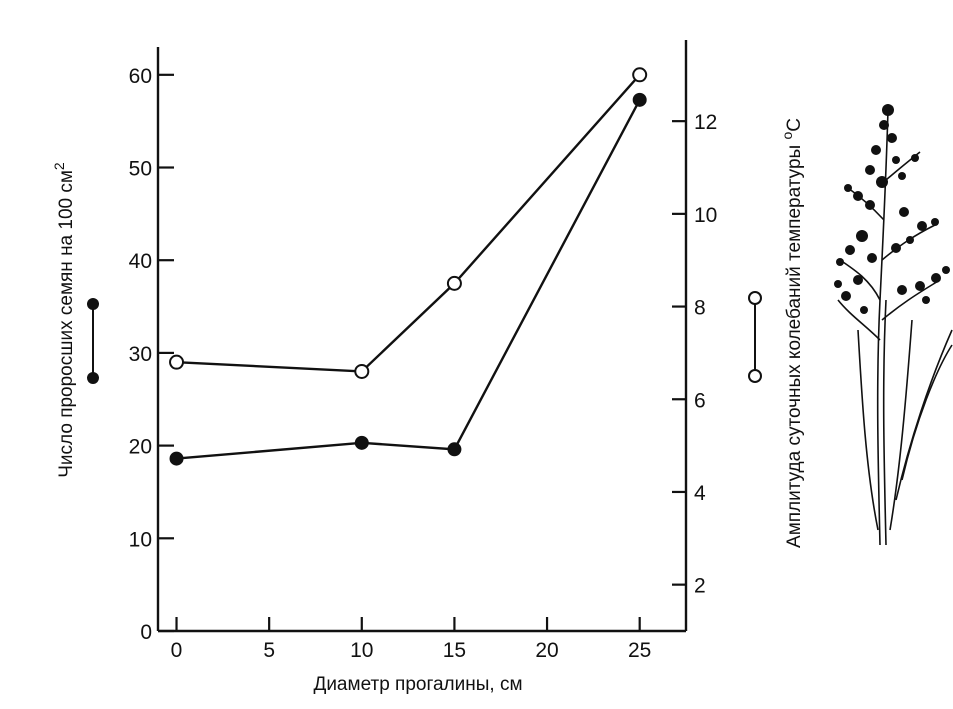  What do you see at coordinates (794, 125) in the screenshot?
I see `y-right-axis-title-unit: C` at bounding box center [794, 125].